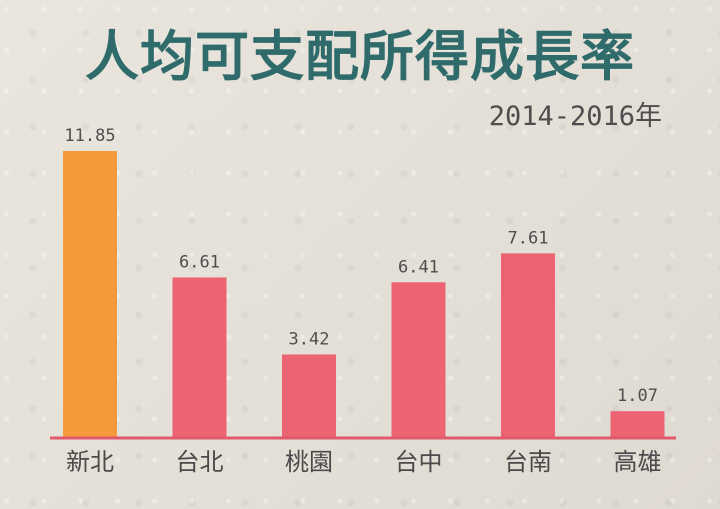  Describe the element at coordinates (638, 462) in the screenshot. I see `category-label: 高雄` at that location.